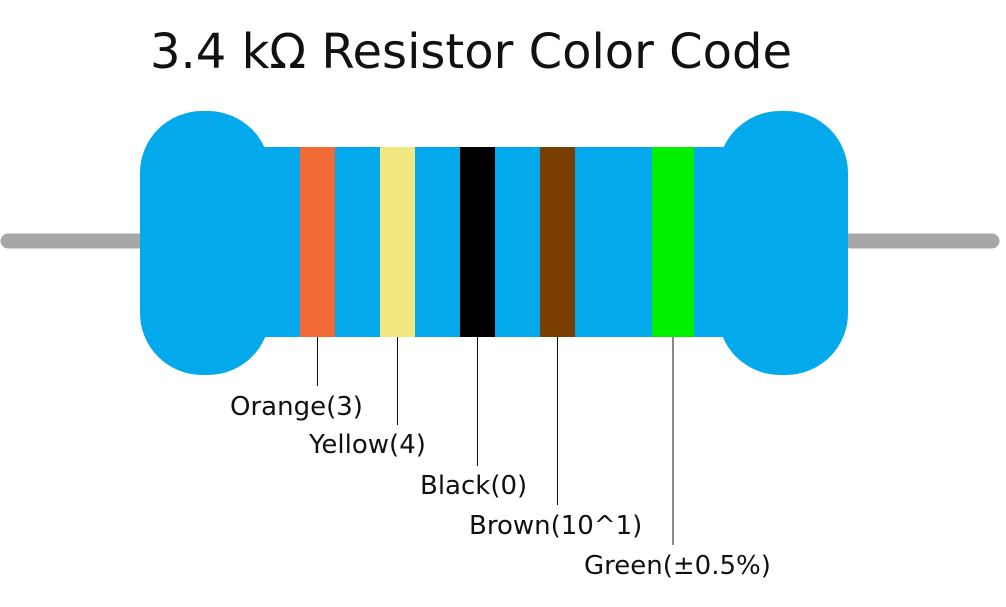  What do you see at coordinates (557, 242) in the screenshot?
I see `band-4-brown` at bounding box center [557, 242].